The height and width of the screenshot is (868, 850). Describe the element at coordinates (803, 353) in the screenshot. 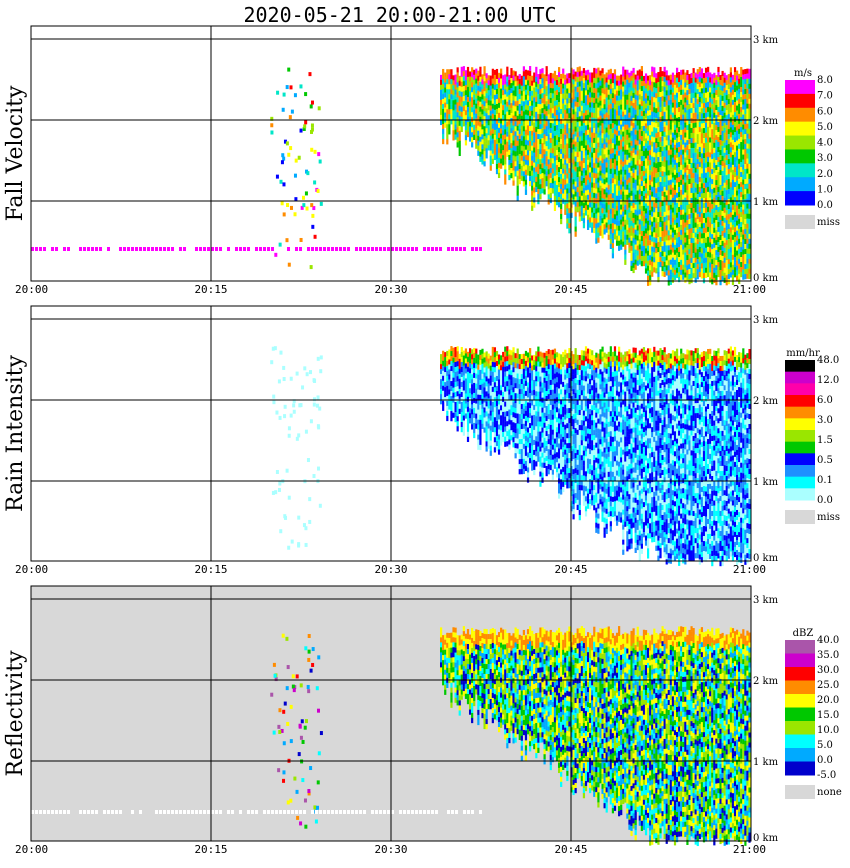

I see `legend-unit: mm/hr` at that location.